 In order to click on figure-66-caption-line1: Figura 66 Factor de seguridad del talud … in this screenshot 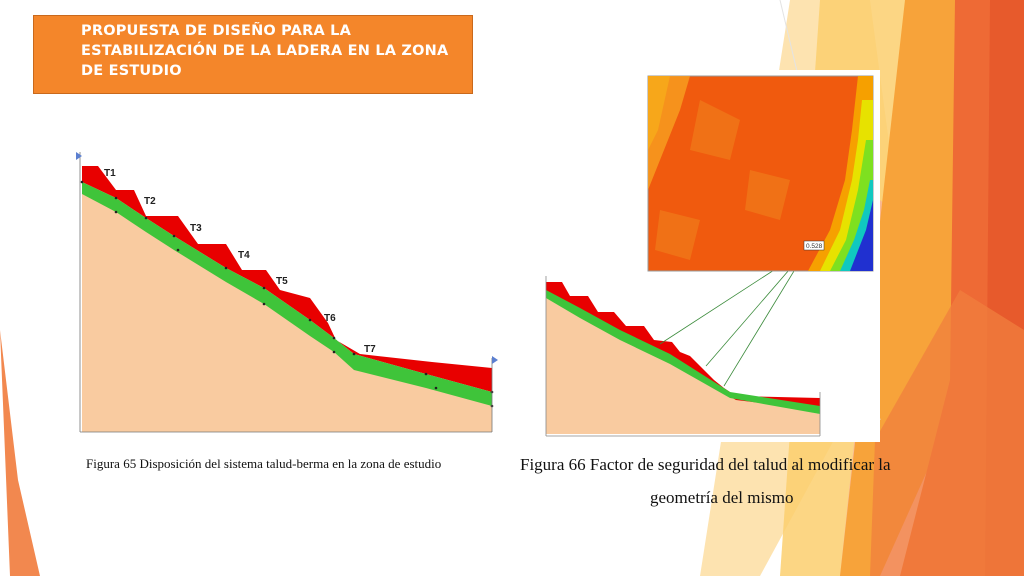, I will do `click(705, 464)`.